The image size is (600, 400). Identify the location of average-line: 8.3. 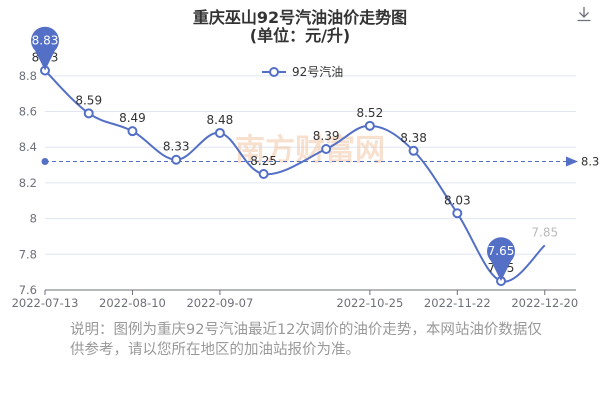
(320, 162).